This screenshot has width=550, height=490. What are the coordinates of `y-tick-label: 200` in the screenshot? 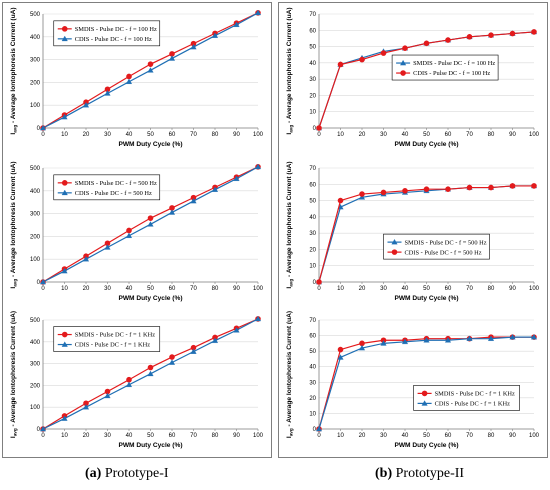 It's located at (35, 83).